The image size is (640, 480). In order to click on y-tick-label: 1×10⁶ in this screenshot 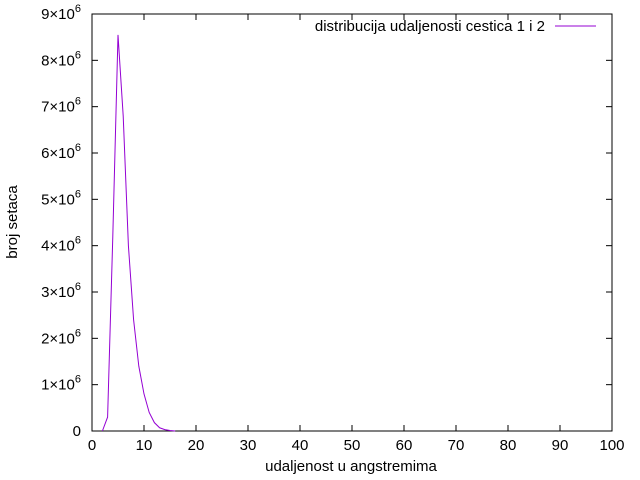, I will do `click(61, 384)`.